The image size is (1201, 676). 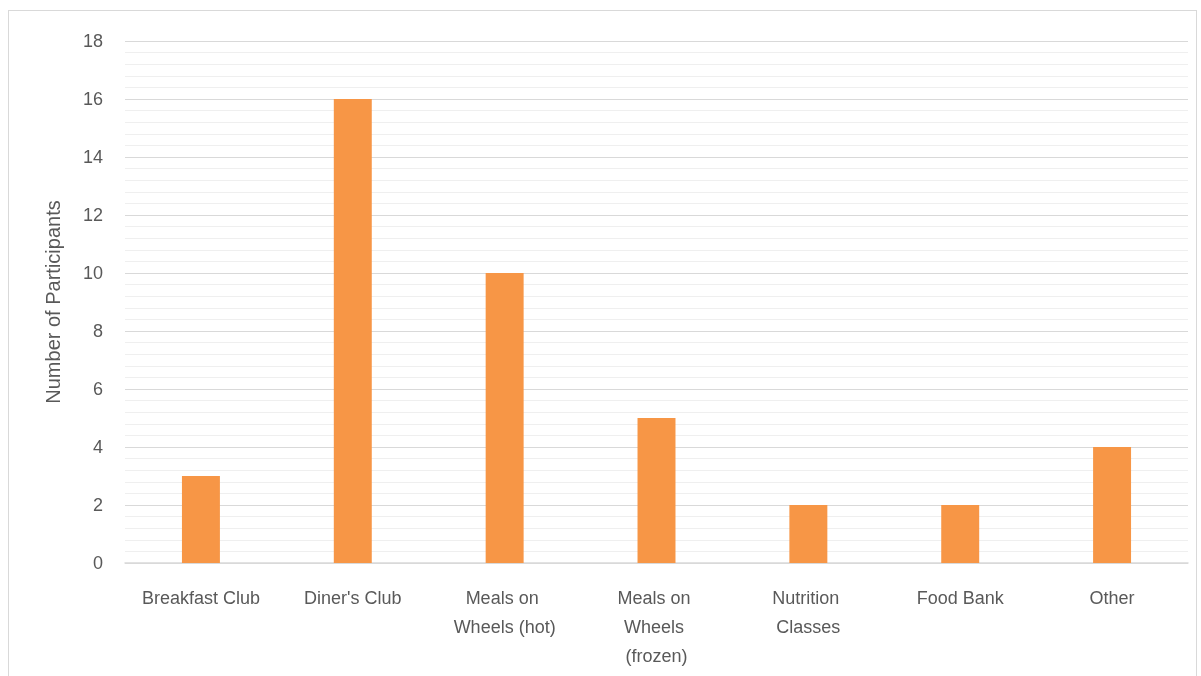 I want to click on x-tick-label: Diner's Club, so click(x=353, y=597).